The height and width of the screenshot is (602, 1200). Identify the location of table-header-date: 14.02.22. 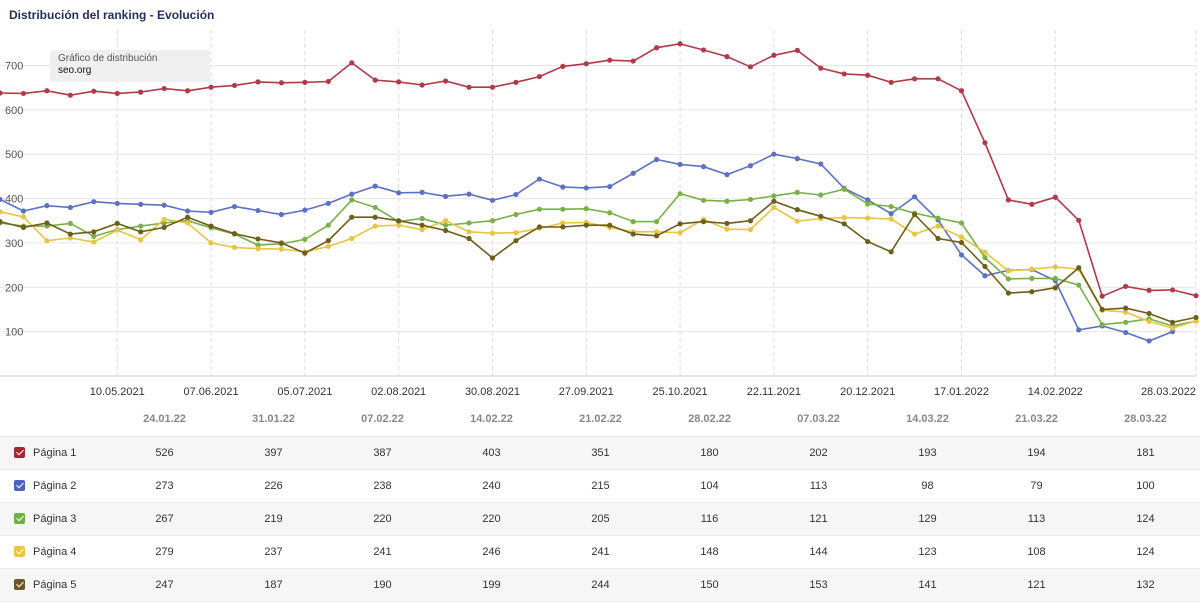
(491, 419).